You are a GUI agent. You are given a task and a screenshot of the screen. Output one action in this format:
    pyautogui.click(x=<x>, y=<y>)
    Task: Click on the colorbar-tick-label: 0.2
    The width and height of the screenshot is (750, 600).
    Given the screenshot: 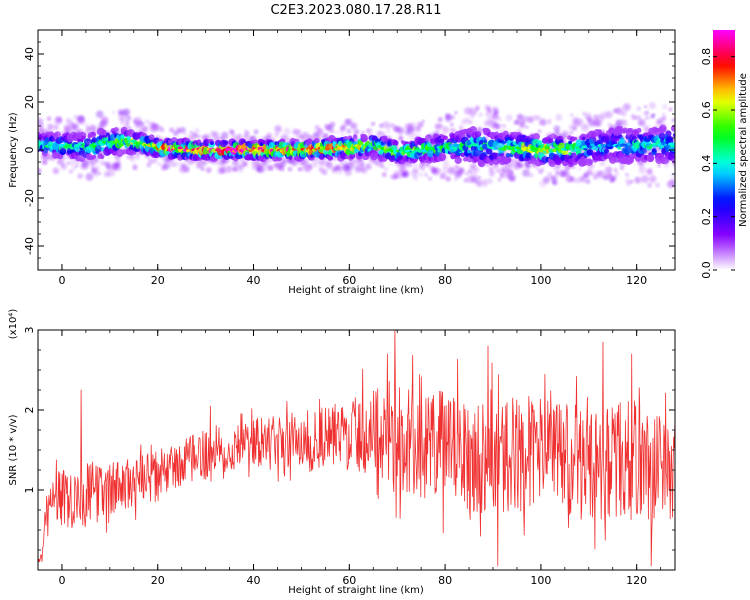 What is the action you would take?
    pyautogui.click(x=706, y=217)
    